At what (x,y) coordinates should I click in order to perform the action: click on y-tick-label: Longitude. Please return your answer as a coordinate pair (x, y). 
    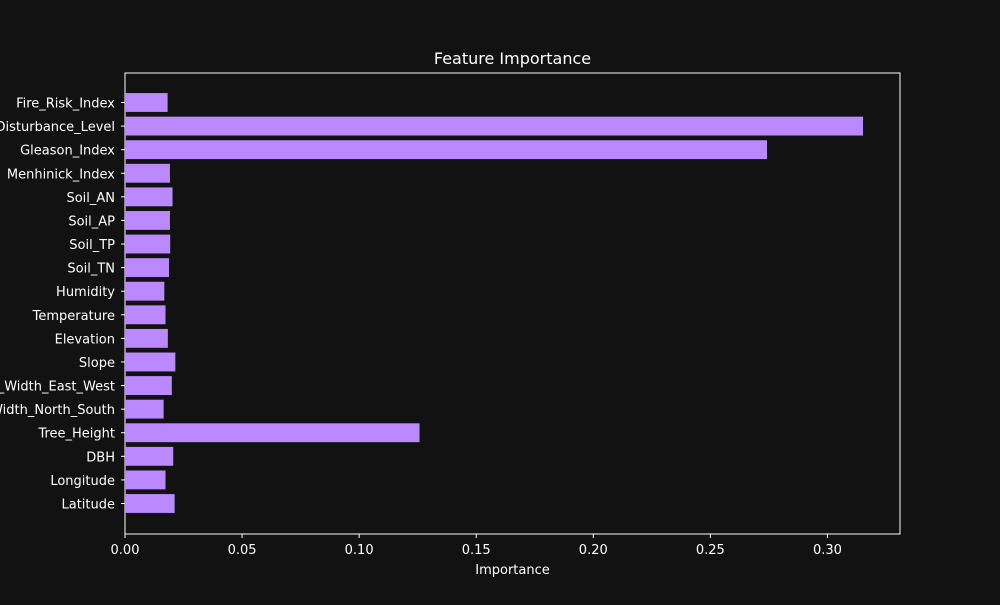
    Looking at the image, I should click on (82, 481).